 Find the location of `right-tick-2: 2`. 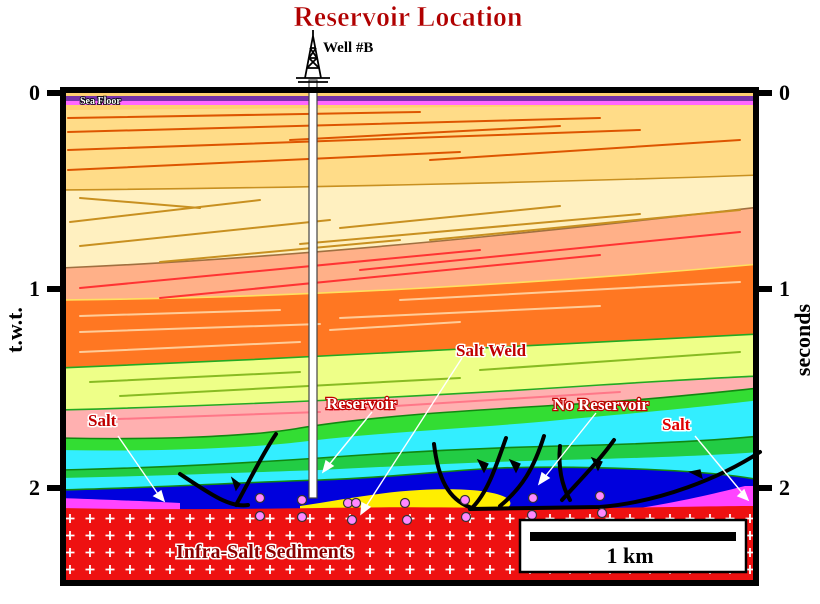

right-tick-2: 2 is located at coordinates (784, 487).